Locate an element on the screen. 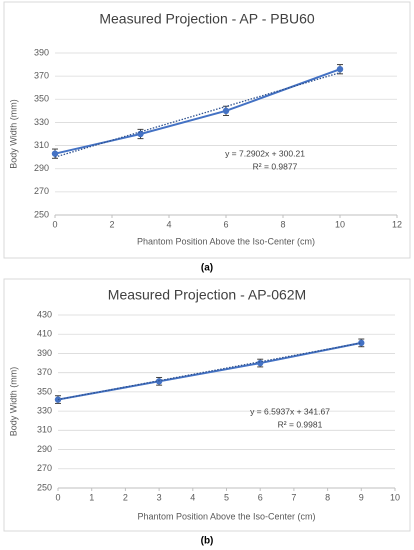  annotation: y = 7.2902x + 300.21 is located at coordinates (265, 153).